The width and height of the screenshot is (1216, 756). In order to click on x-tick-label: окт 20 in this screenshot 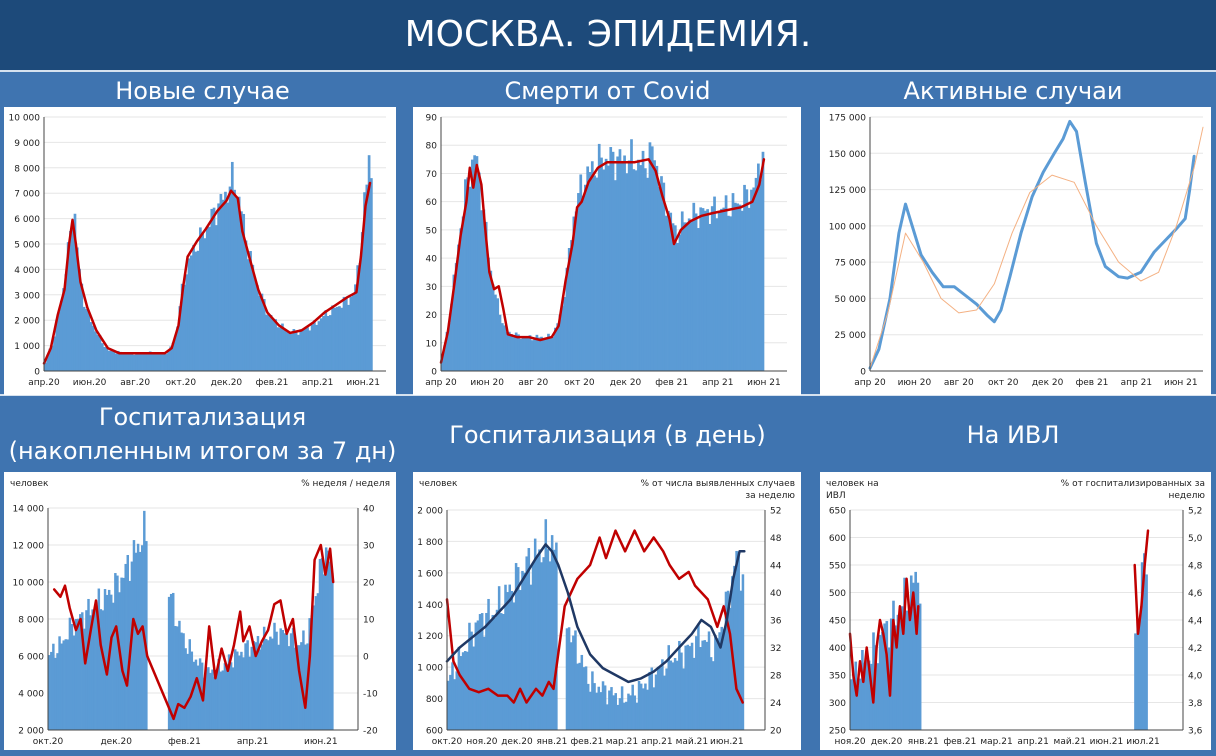, I will do `click(1003, 383)`.